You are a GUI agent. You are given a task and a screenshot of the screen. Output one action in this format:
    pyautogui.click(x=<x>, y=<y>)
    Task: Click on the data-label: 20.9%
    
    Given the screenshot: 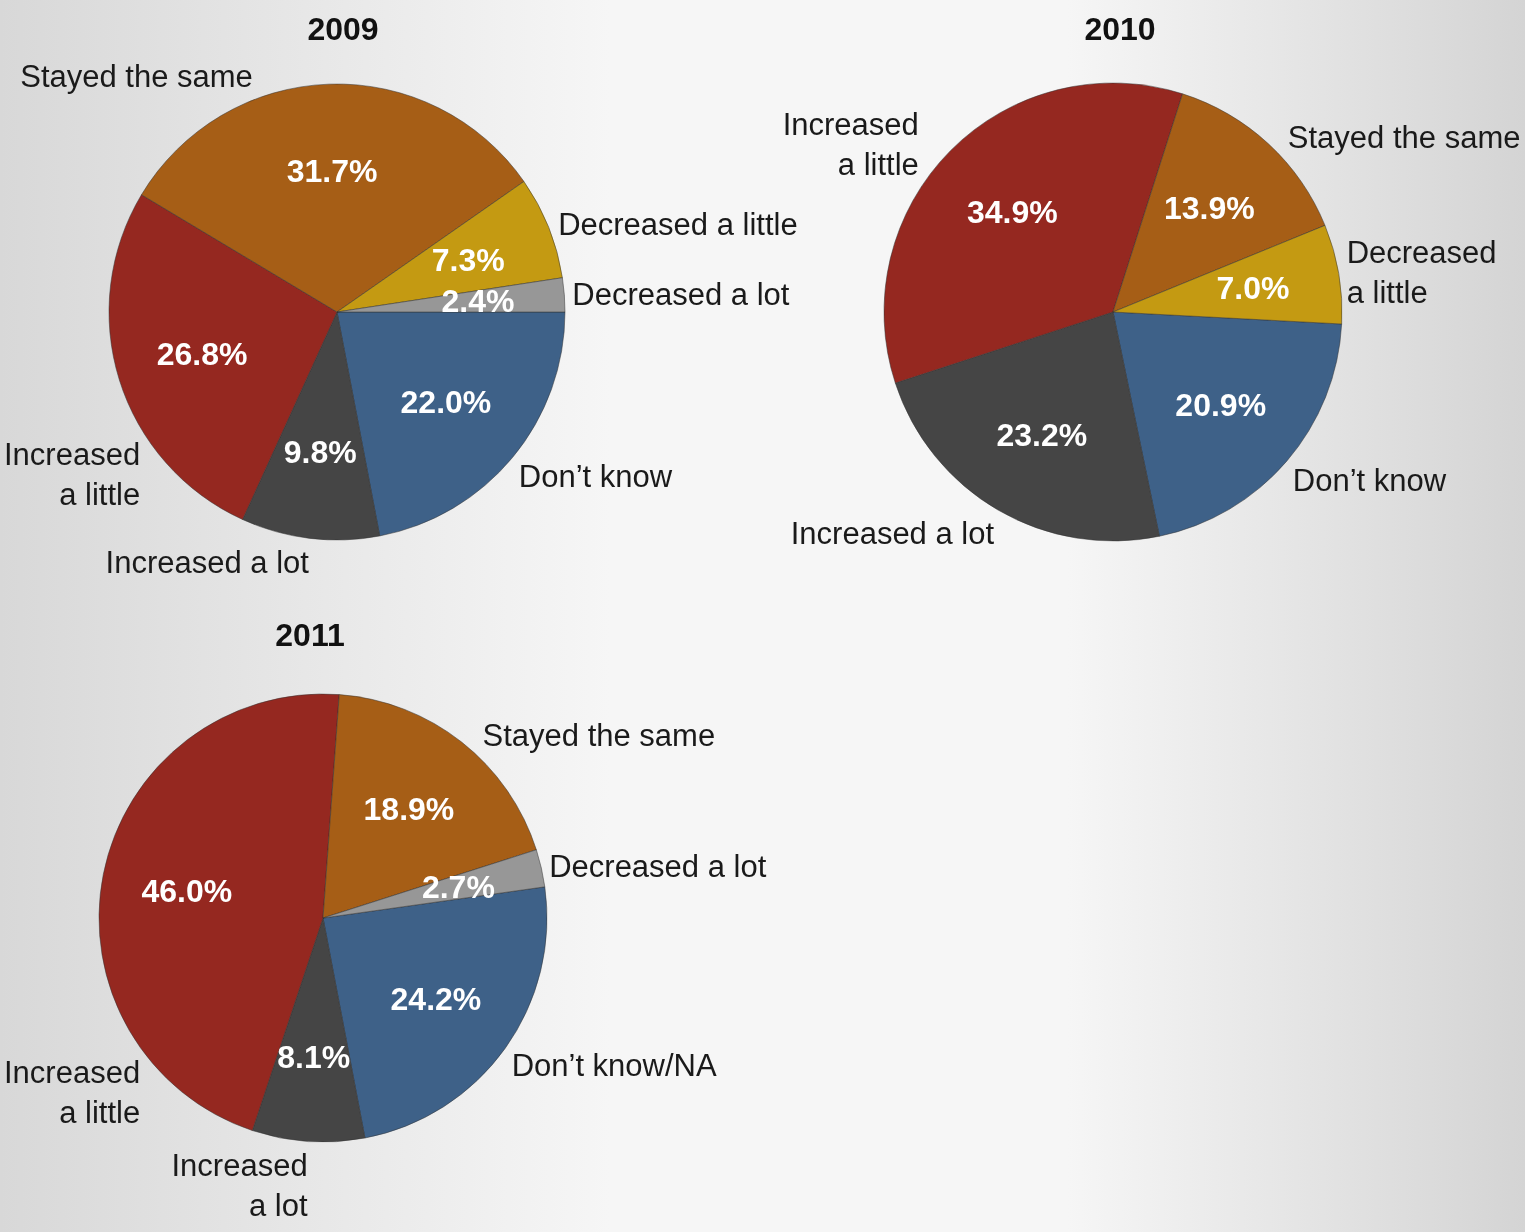 What is the action you would take?
    pyautogui.click(x=1221, y=404)
    